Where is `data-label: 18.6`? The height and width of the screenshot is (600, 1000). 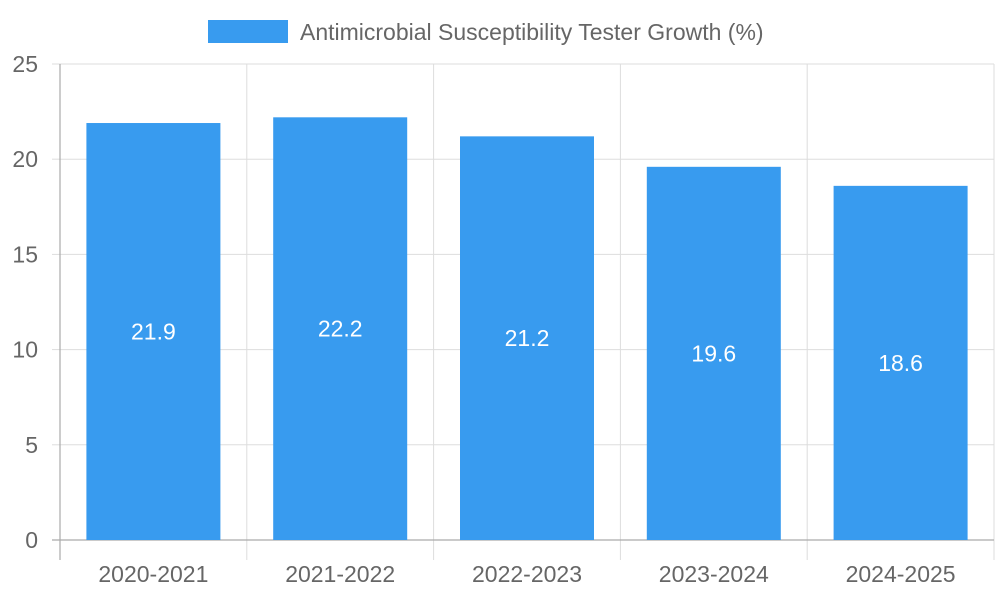
data-label: 18.6 is located at coordinates (900, 363).